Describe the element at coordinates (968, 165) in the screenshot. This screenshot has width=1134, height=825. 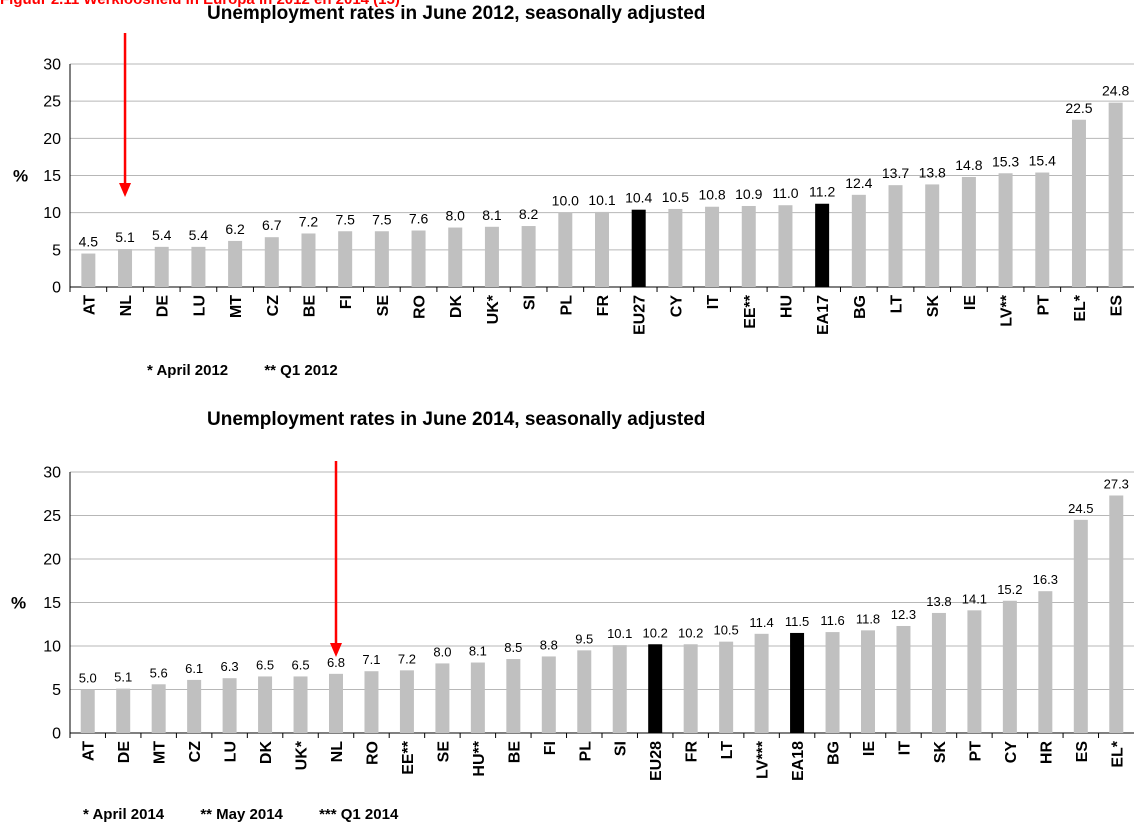
I see `data-label: 14.8` at that location.